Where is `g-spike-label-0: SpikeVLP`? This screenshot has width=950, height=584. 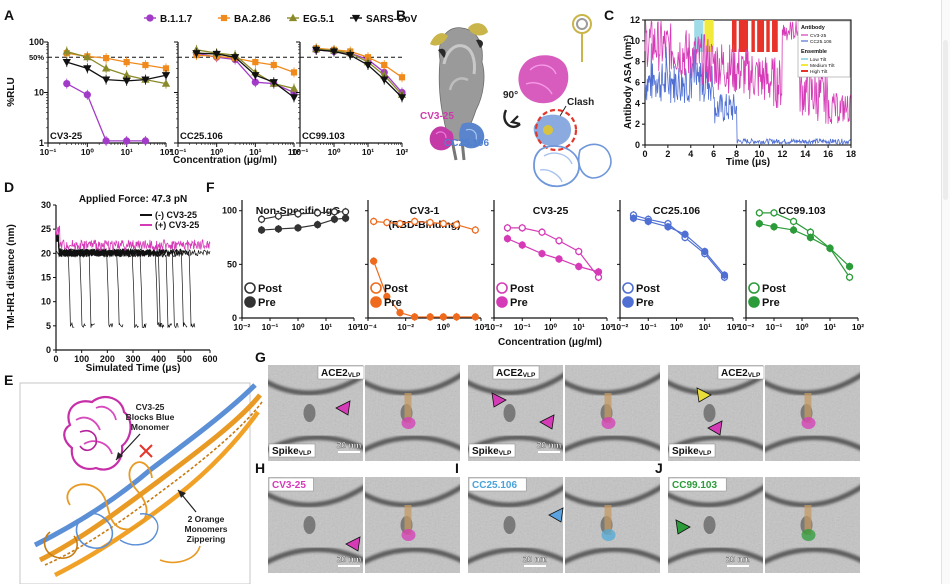
g-spike-label-0: SpikeVLP is located at coordinates (292, 451).